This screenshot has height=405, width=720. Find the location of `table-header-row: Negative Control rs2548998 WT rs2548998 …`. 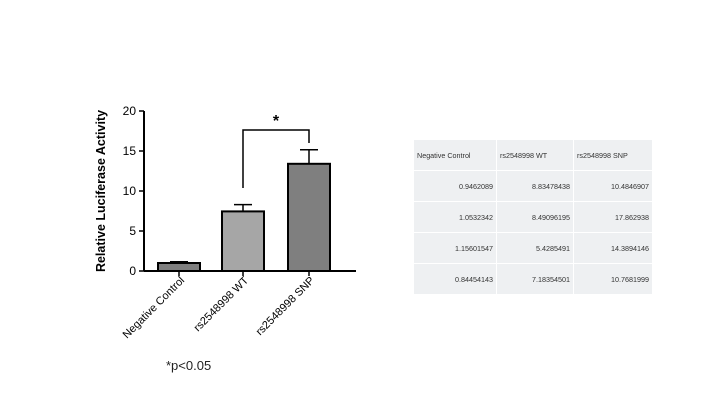

table-header-row: Negative Control rs2548998 WT rs2548998 … is located at coordinates (533, 155).